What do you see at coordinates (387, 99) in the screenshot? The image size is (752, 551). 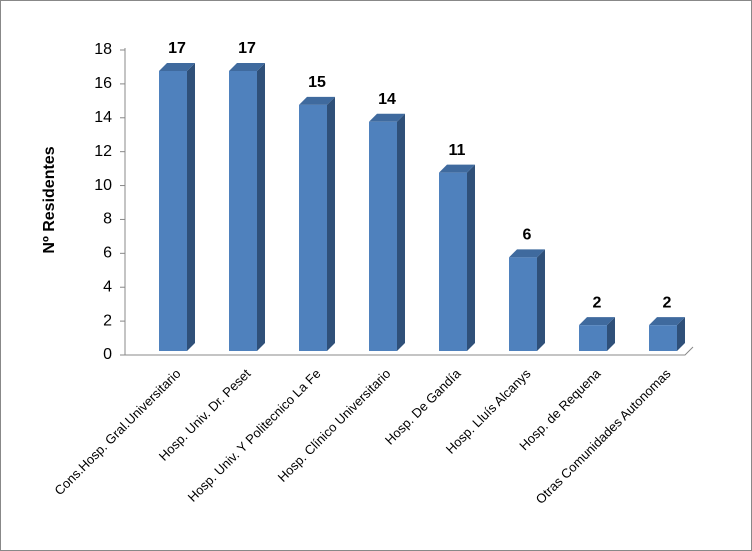 I see `data-label: 14` at bounding box center [387, 99].